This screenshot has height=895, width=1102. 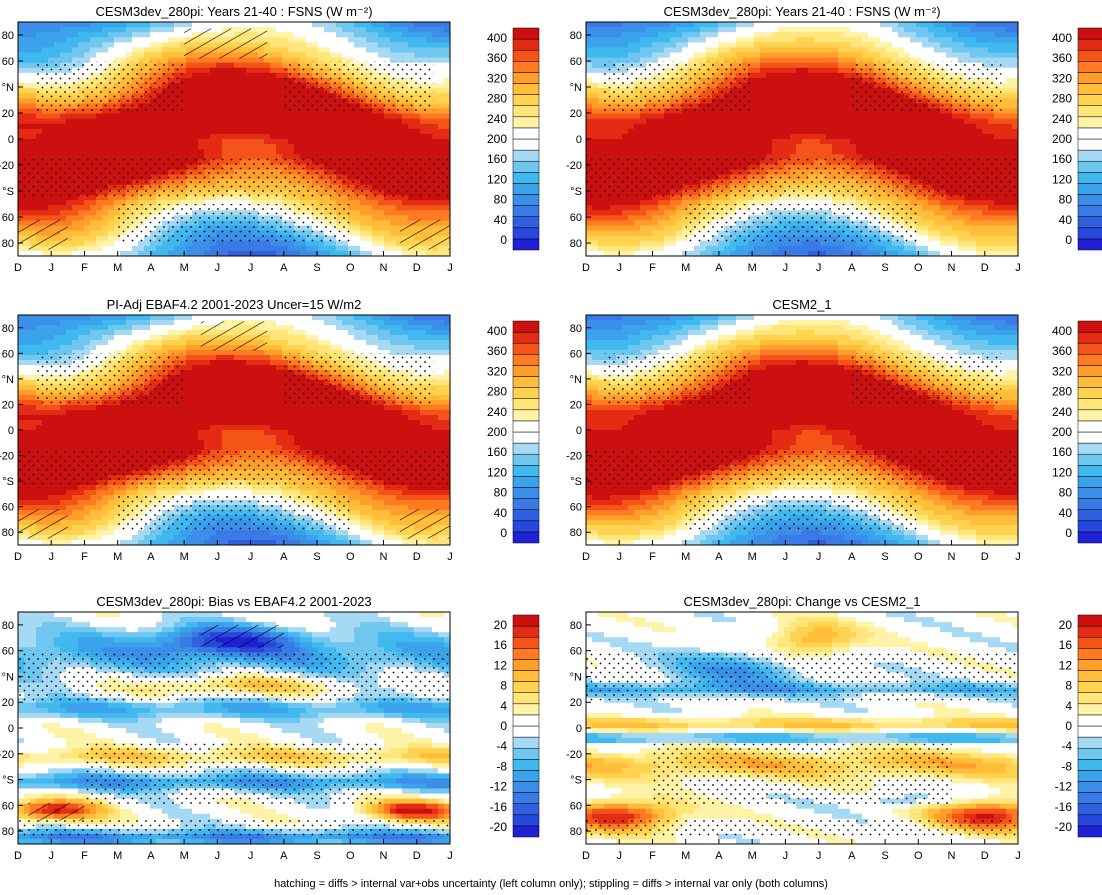 I want to click on stipple-region, so click(x=234, y=178).